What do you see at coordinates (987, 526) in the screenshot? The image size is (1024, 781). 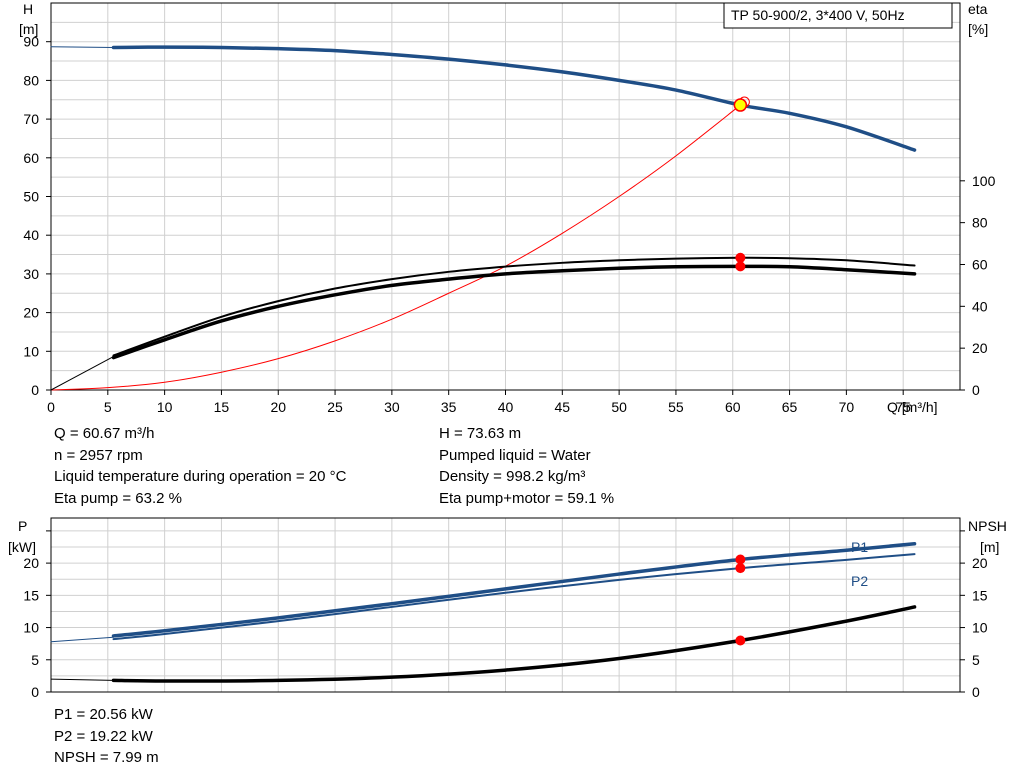 I see `bottom-y-right-label-1: NPSH` at bounding box center [987, 526].